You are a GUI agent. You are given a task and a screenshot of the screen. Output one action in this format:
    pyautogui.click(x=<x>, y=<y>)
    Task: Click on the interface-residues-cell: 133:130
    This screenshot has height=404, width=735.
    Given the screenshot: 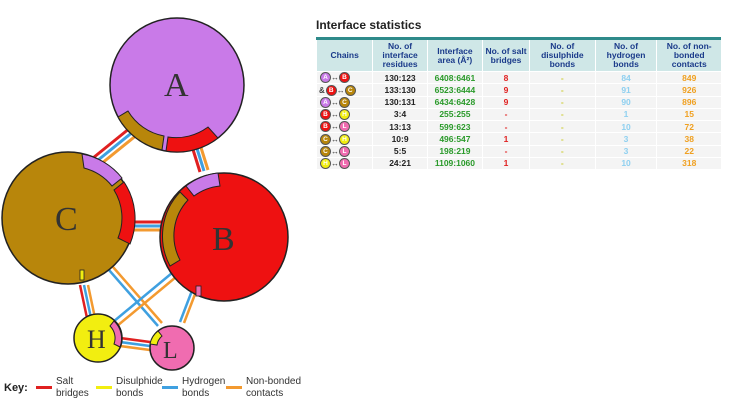 What is the action you would take?
    pyautogui.click(x=400, y=89)
    